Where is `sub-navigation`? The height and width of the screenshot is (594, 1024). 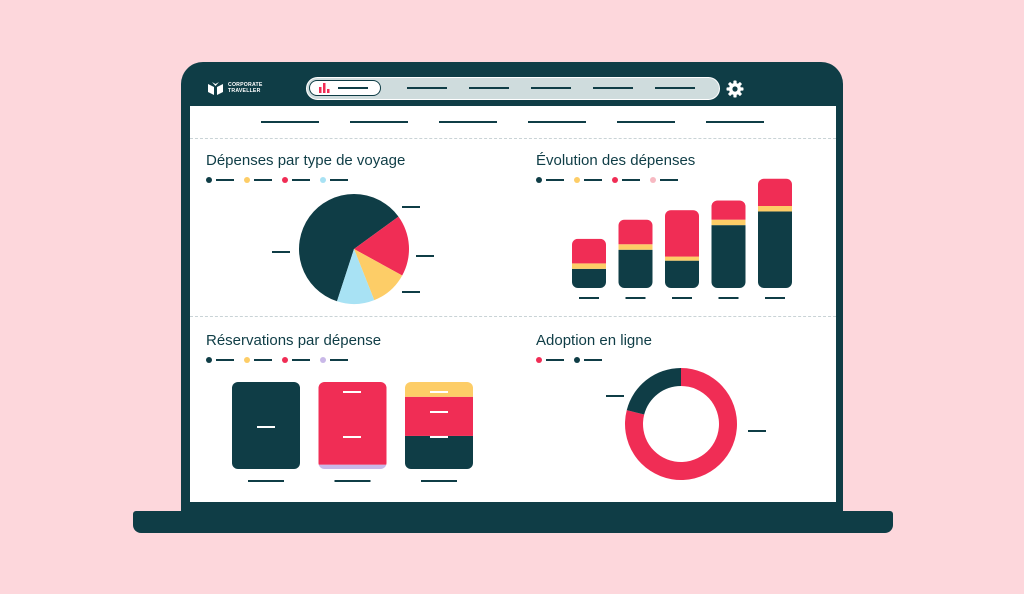
sub-navigation is located at coordinates (513, 122).